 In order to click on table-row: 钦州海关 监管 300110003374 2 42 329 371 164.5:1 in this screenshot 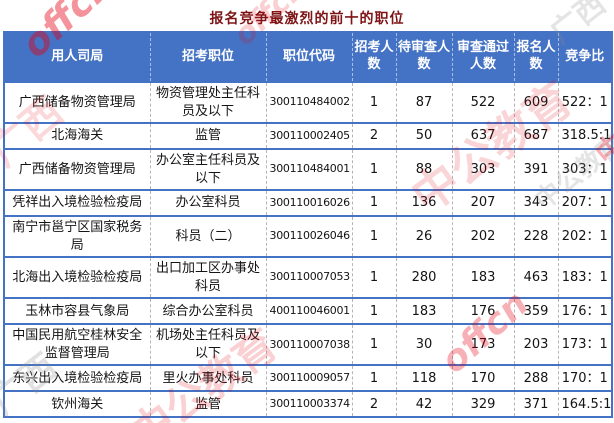, I will do `click(308, 404)`.